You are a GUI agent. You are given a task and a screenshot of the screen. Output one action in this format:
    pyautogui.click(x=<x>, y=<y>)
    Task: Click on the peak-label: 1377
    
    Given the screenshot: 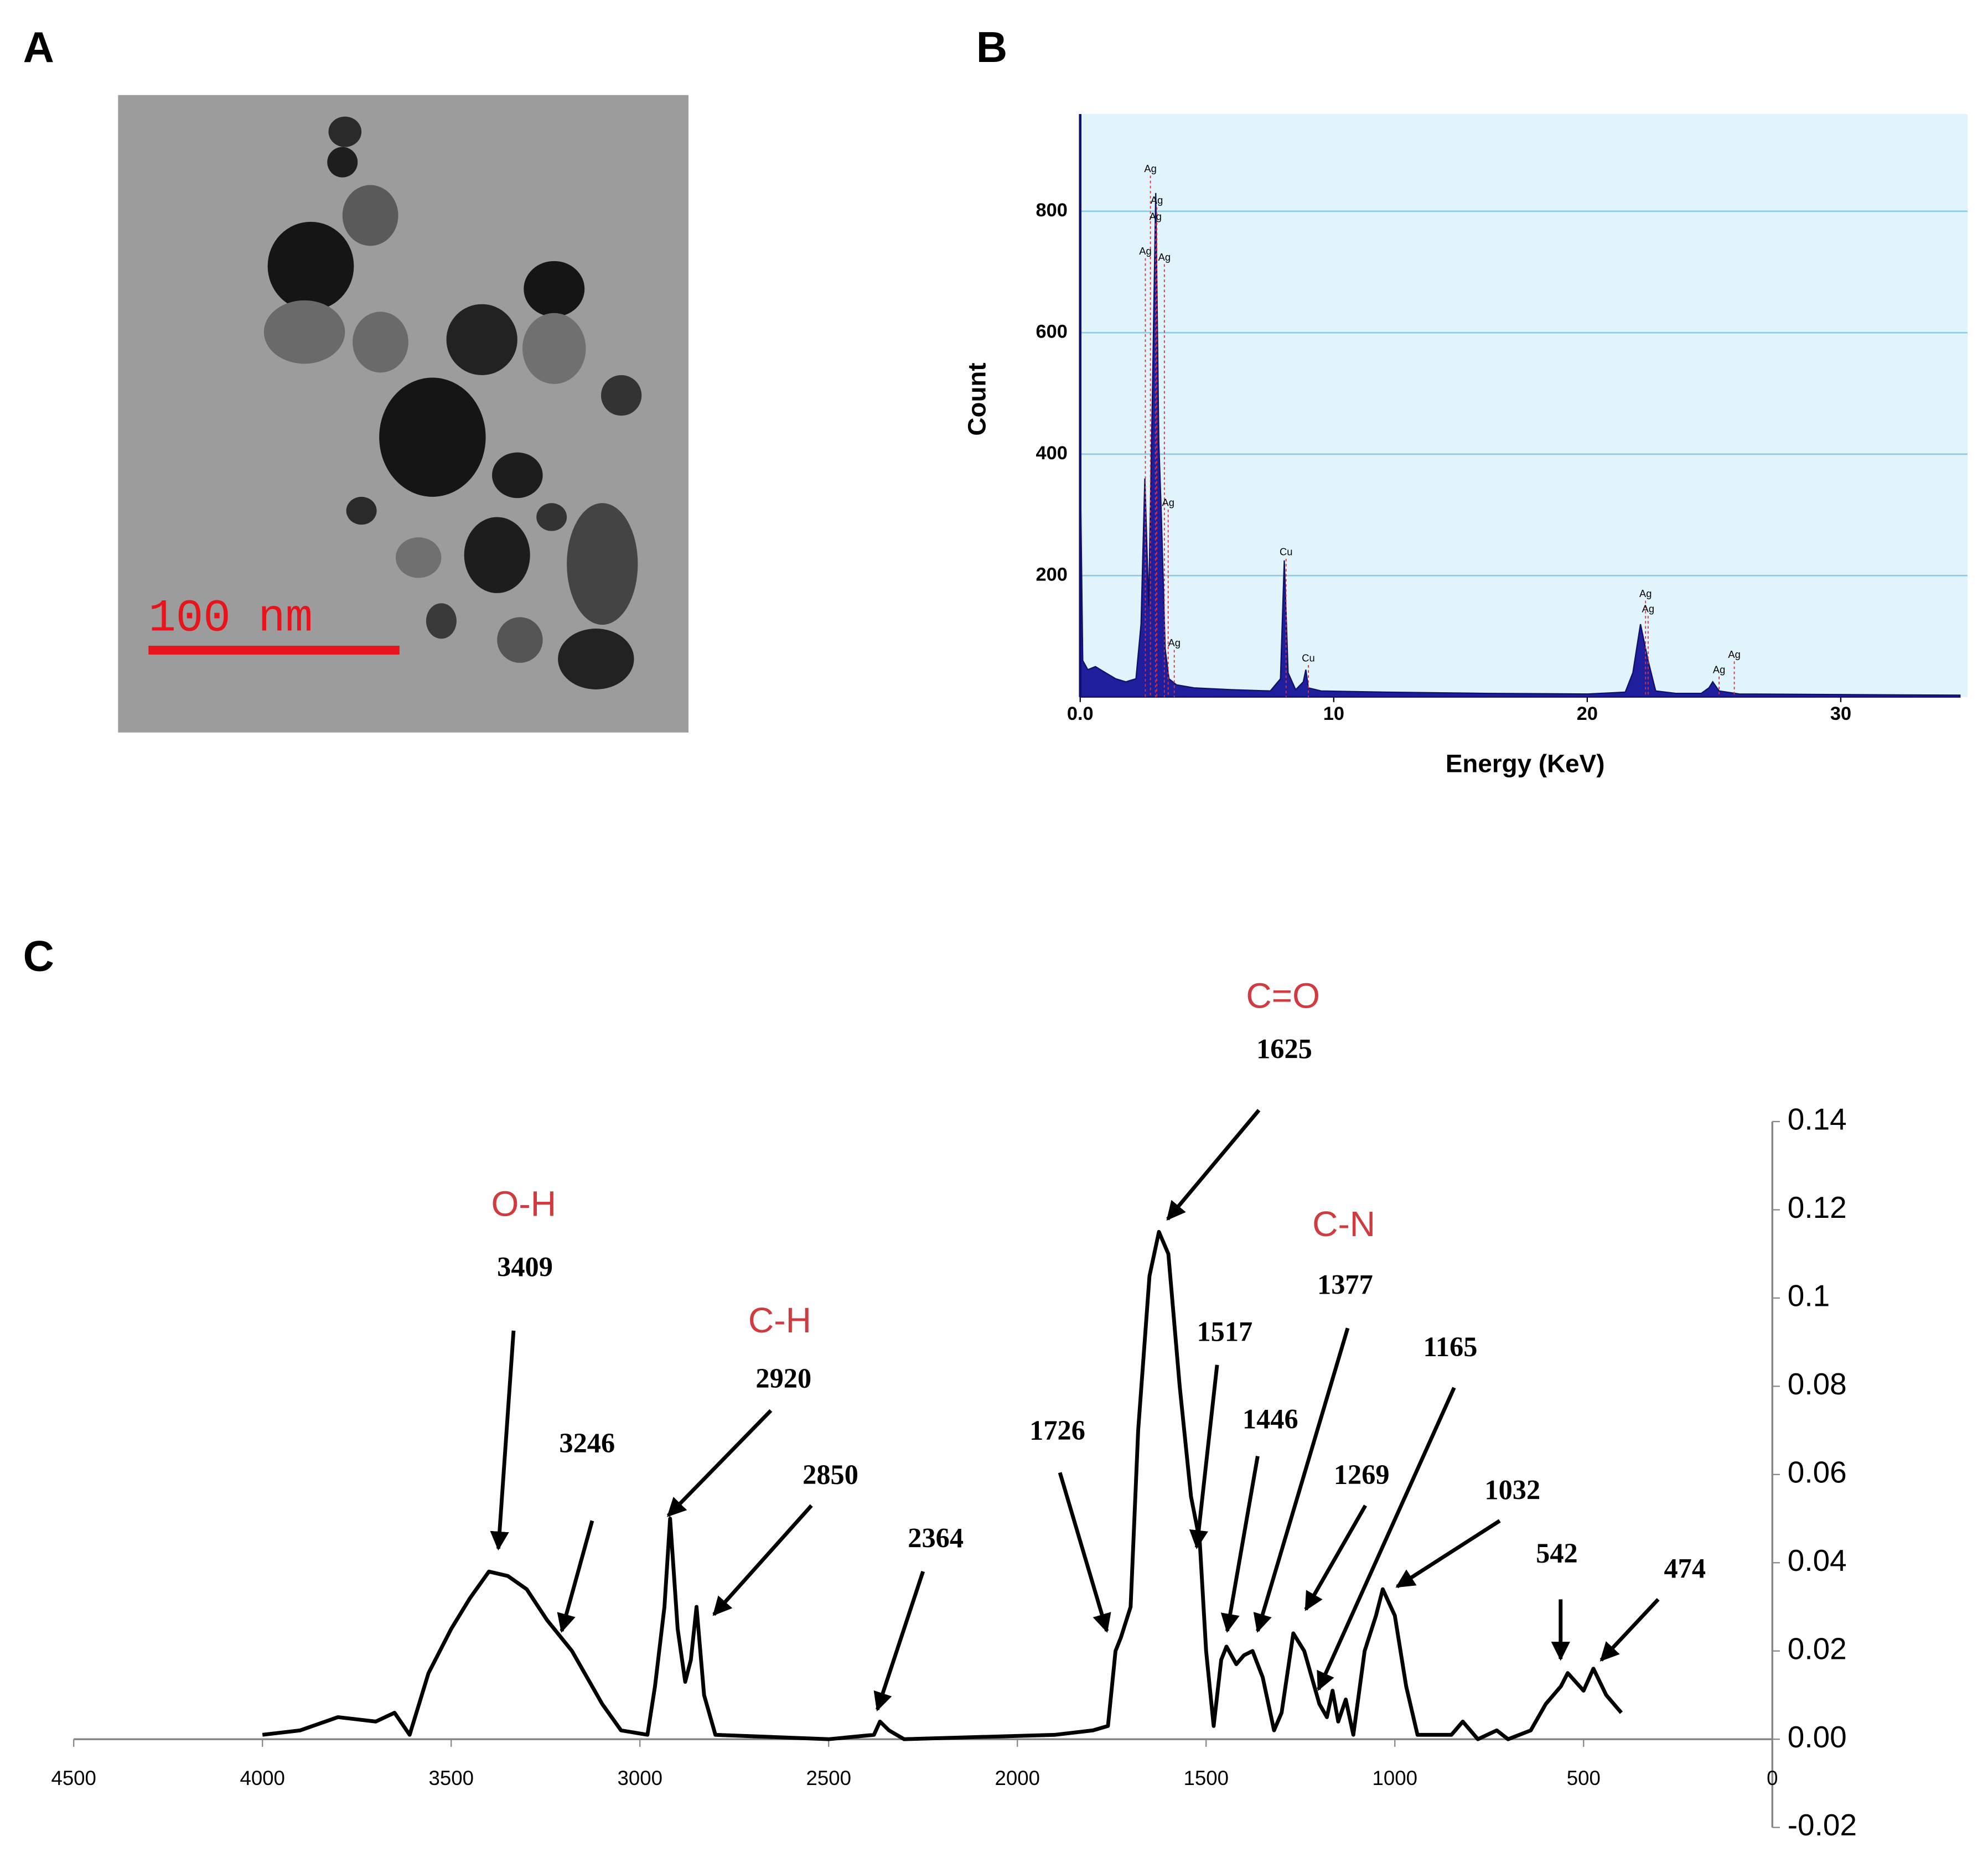 What is the action you would take?
    pyautogui.click(x=1345, y=1285)
    